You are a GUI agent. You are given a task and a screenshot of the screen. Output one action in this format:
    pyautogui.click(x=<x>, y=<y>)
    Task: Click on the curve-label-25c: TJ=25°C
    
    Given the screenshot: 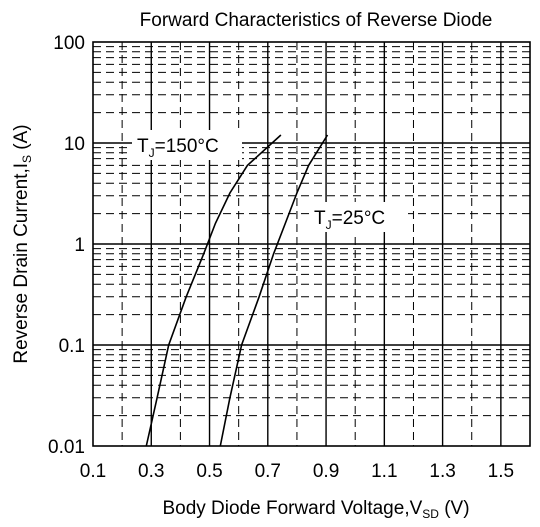 What is the action you would take?
    pyautogui.click(x=359, y=217)
    